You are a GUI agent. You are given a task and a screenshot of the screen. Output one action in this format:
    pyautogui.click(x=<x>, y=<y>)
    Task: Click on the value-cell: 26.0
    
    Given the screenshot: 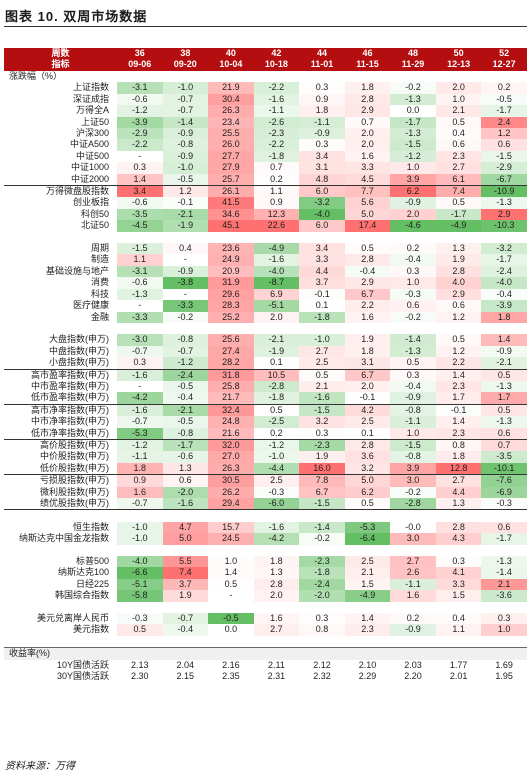 What is the action you would take?
    pyautogui.click(x=231, y=145)
    